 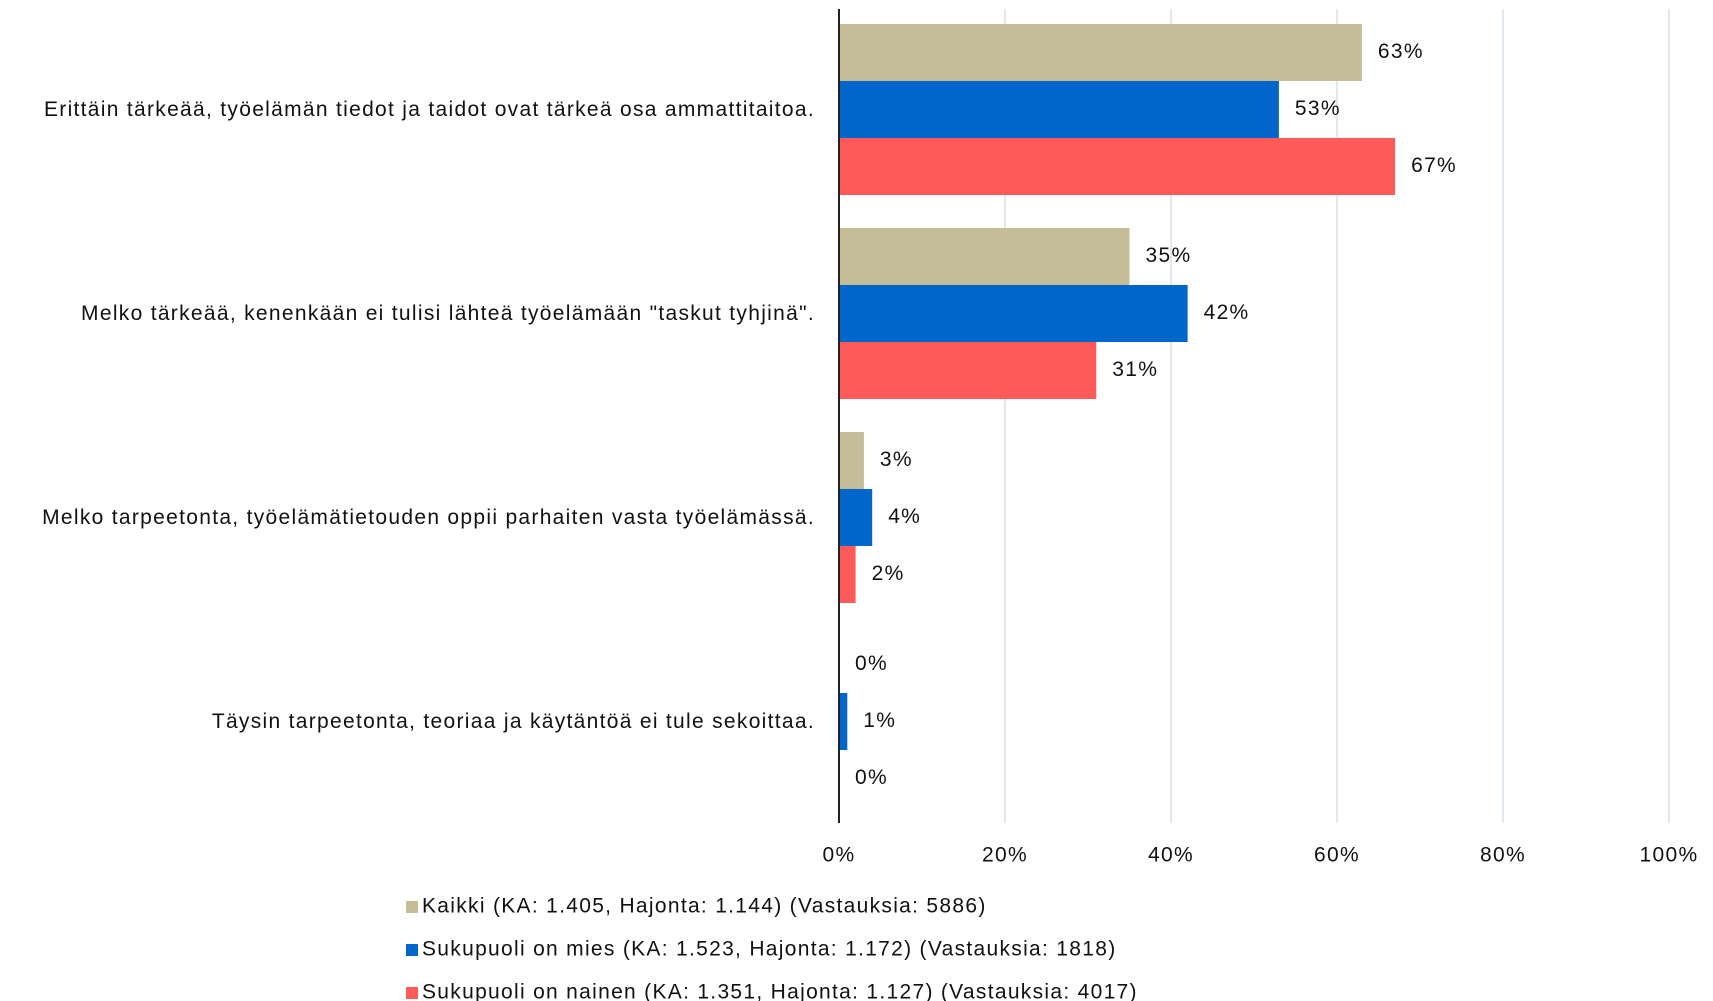 I want to click on value-label: 53%, so click(x=1318, y=108).